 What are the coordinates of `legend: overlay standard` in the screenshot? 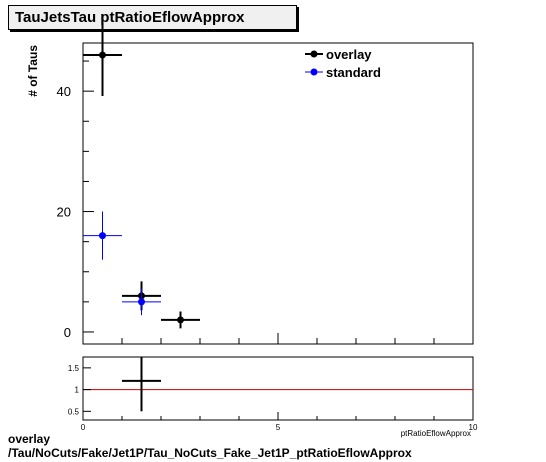 It's located at (343, 63).